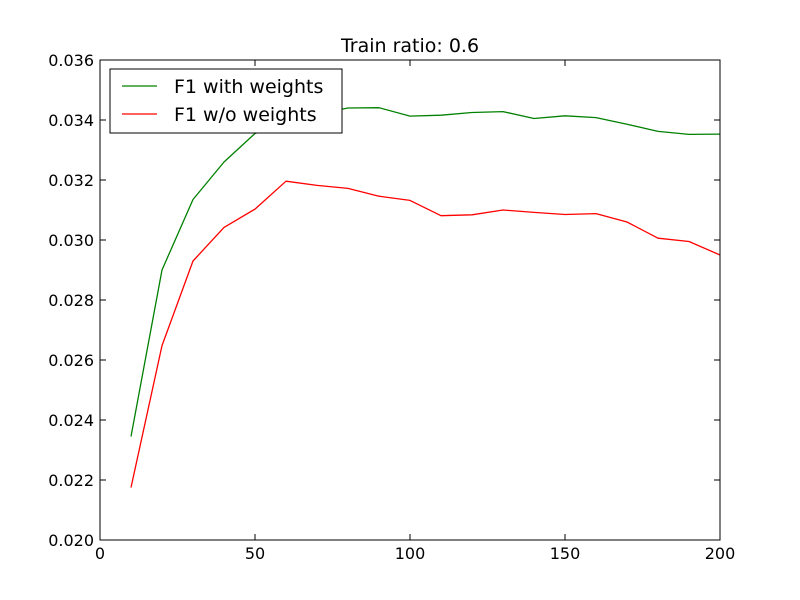 The width and height of the screenshot is (800, 600). What do you see at coordinates (410, 553) in the screenshot?
I see `x-tick-label: 100` at bounding box center [410, 553].